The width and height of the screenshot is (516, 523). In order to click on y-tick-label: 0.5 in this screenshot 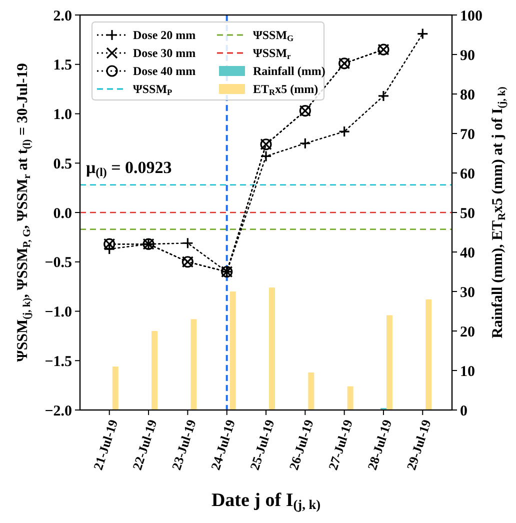, I will do `click(62, 164)`.